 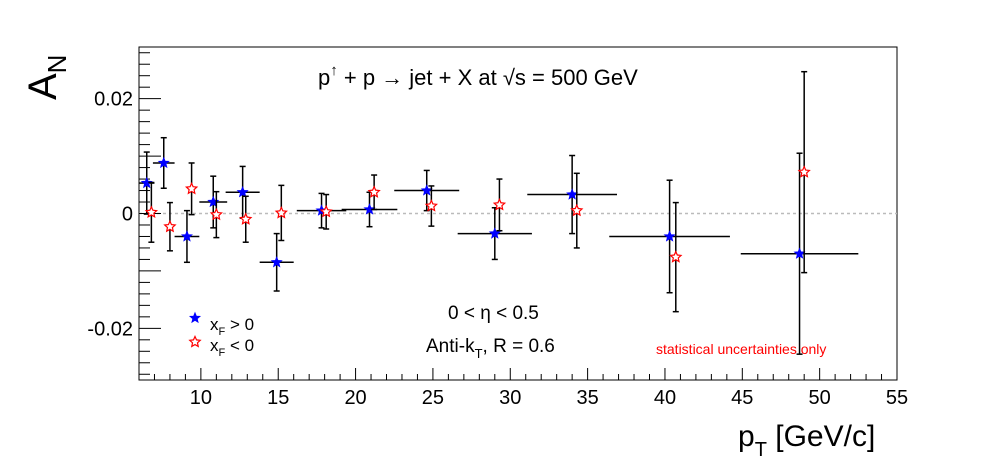 I want to click on x-tick-label: 20, so click(x=355, y=398).